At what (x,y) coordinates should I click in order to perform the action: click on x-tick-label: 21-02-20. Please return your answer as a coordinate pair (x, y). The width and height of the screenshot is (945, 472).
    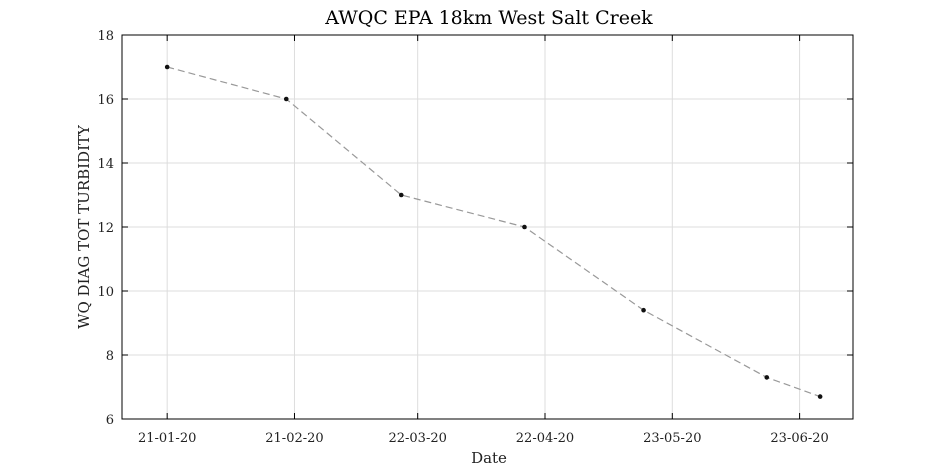
    Looking at the image, I should click on (294, 438).